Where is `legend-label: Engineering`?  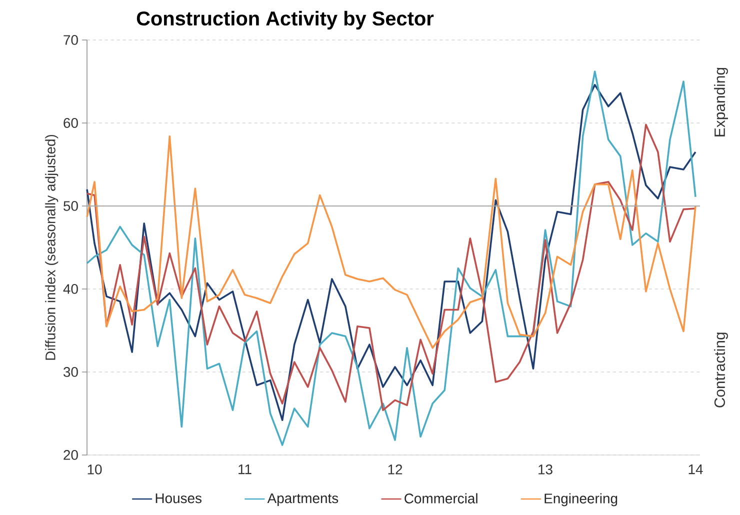
legend-label: Engineering is located at coordinates (581, 499).